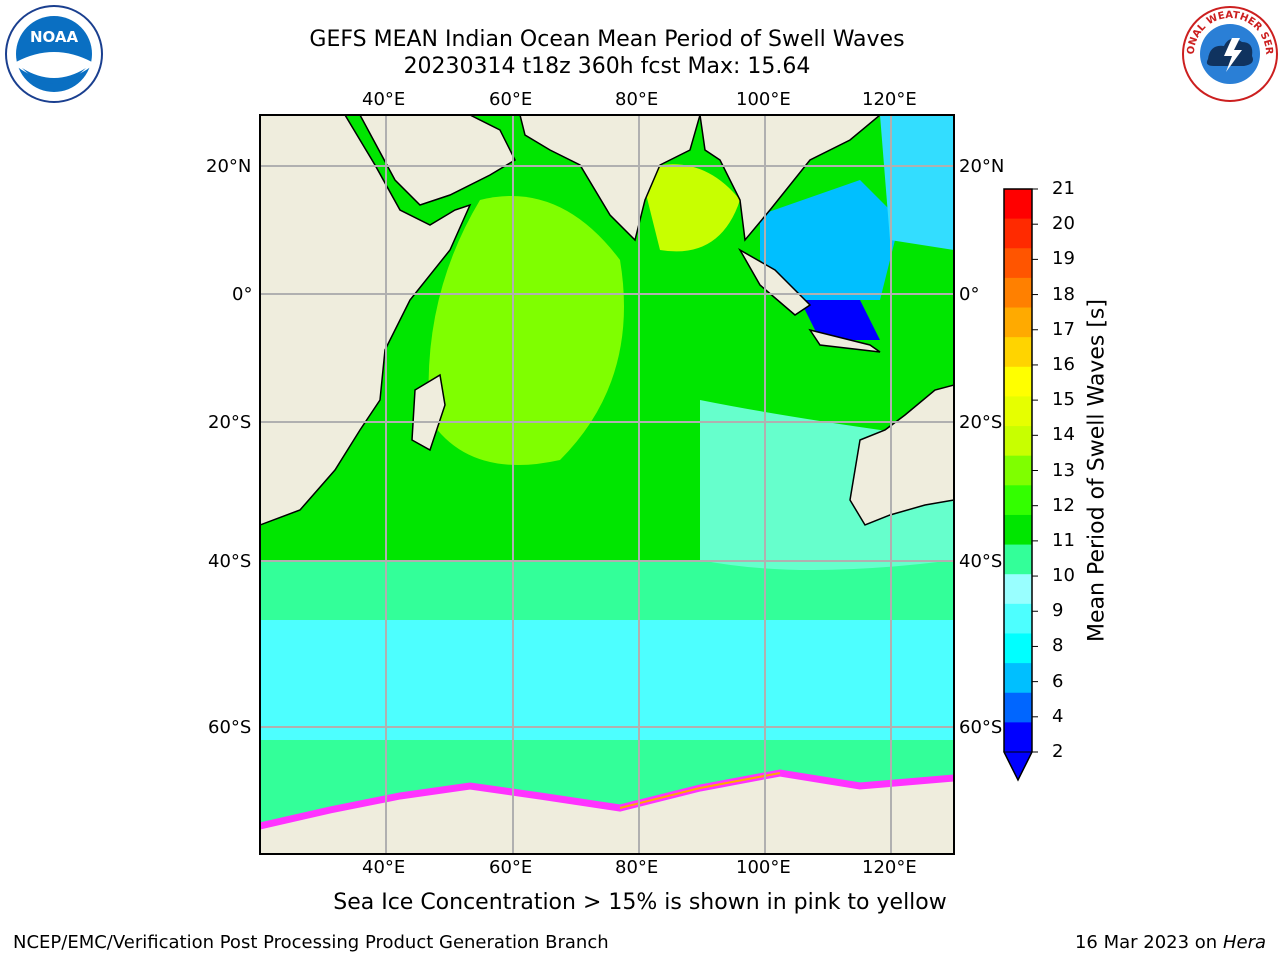 The width and height of the screenshot is (1280, 960). What do you see at coordinates (1146, 942) in the screenshot?
I see `footer-date-text: 16 Mar 2023 on` at bounding box center [1146, 942].